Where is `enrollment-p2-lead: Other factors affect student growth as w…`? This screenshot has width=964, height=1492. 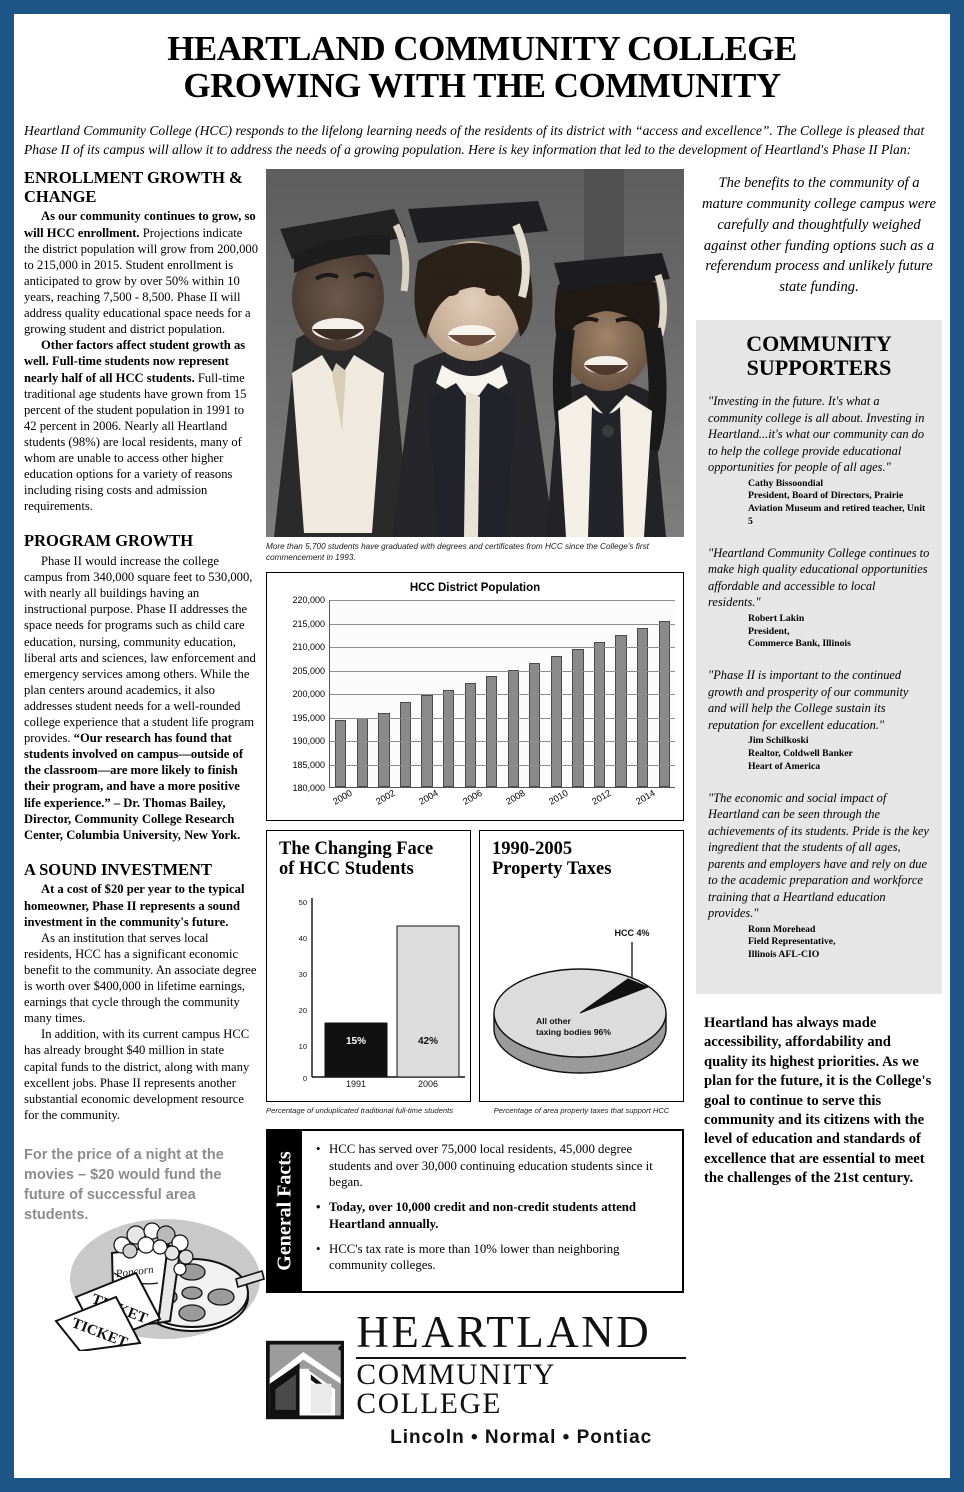 enrollment-p2-lead: Other factors affect student growth as w… is located at coordinates (135, 361).